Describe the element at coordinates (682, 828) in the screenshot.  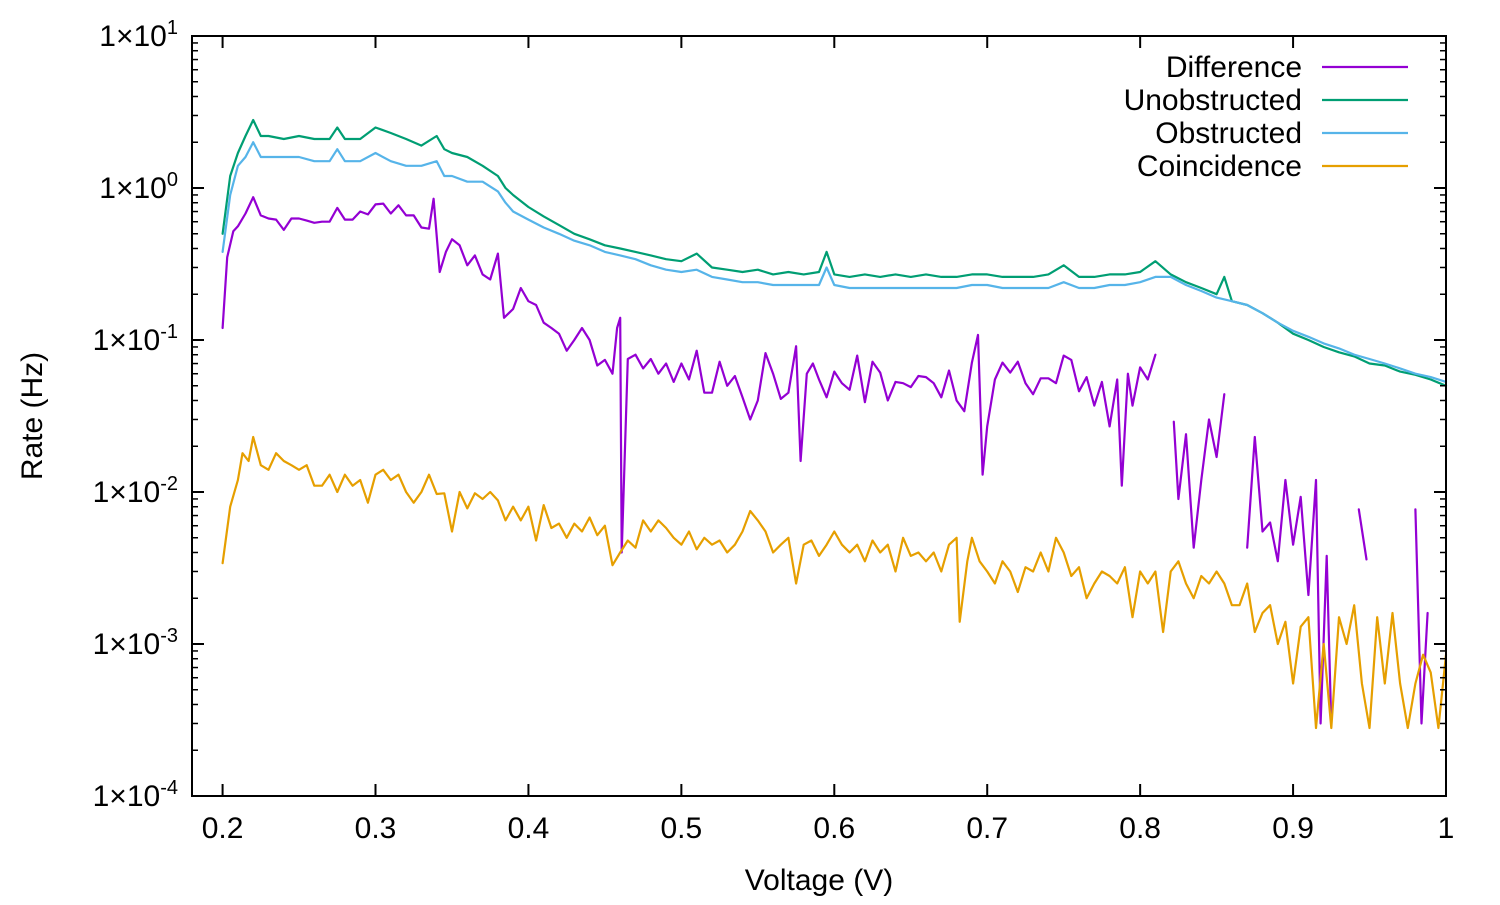
I see `x-tick-label: 0.5` at that location.